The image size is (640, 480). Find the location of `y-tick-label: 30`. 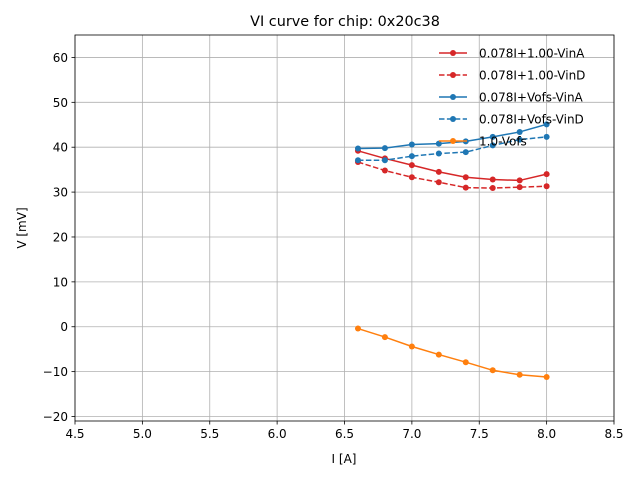

y-tick-label: 30 is located at coordinates (60, 193).